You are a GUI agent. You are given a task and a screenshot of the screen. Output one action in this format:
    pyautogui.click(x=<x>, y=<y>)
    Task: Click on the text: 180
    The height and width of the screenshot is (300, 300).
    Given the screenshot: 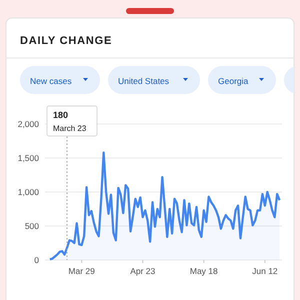 What is the action you would take?
    pyautogui.click(x=60, y=115)
    